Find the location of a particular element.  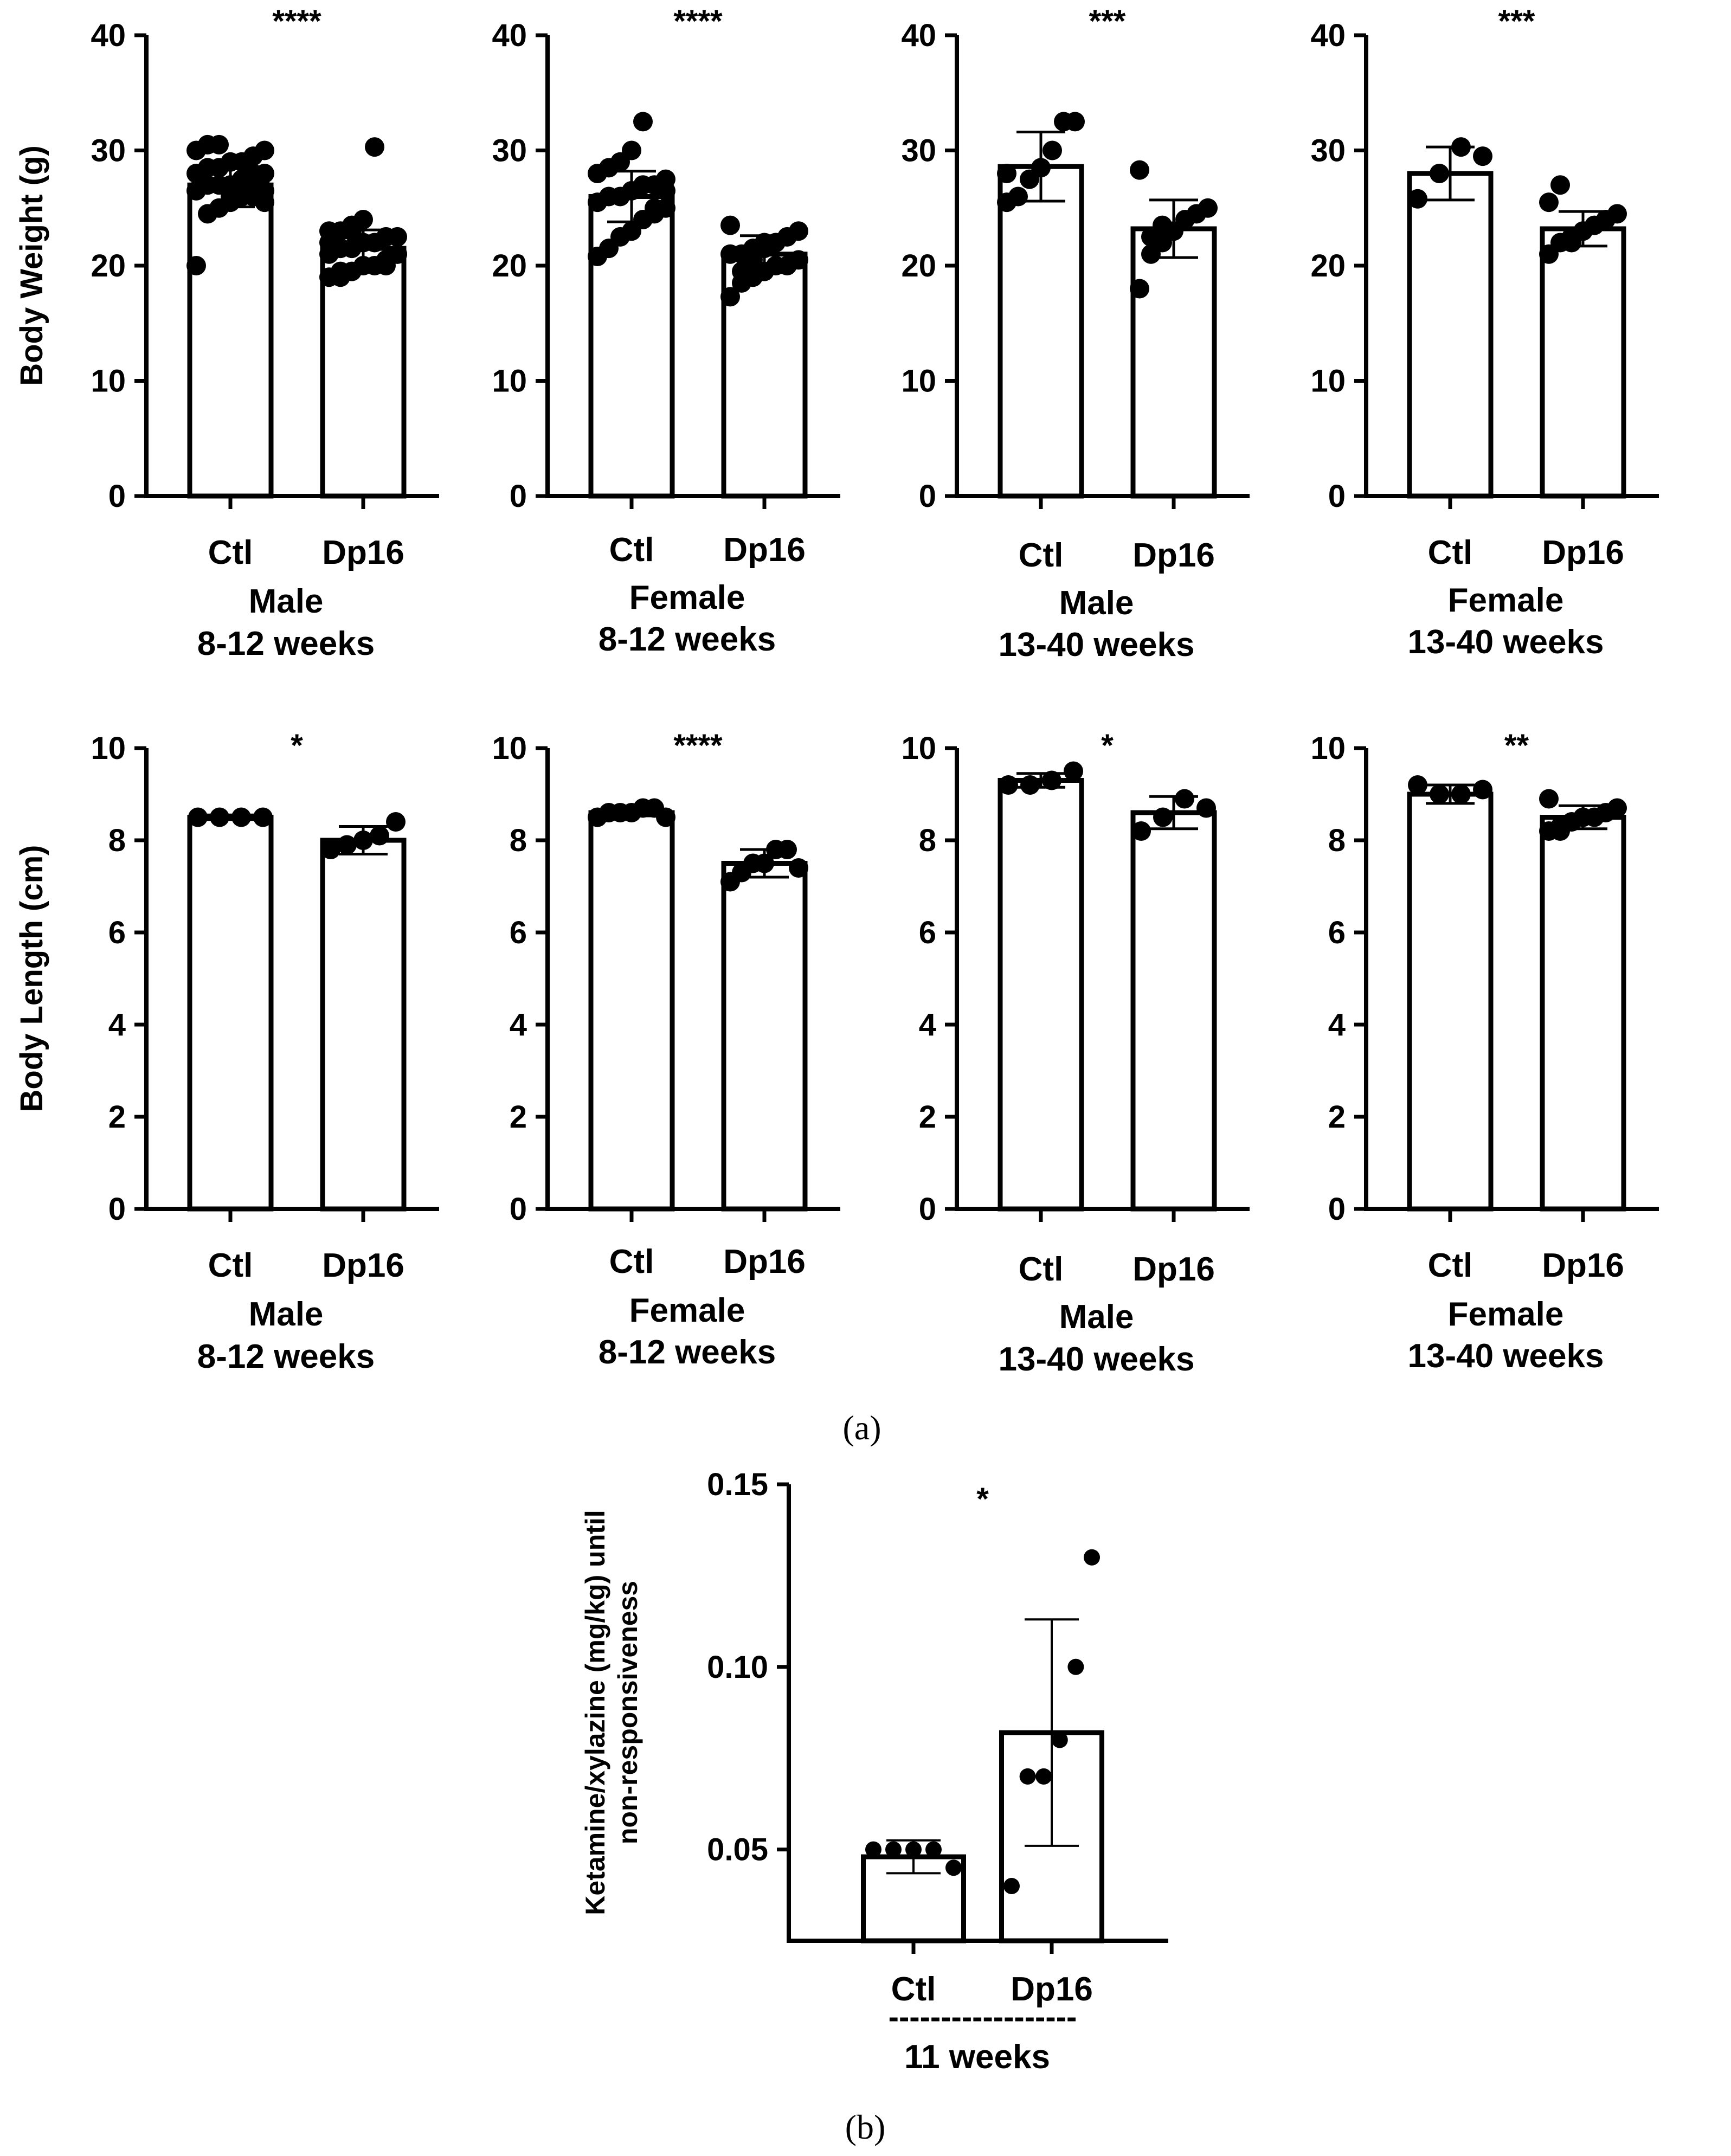

chart-body-length-female-8-12: 0 2 4 6 8 10 **** Ctl Dp16 Female 8-12 weeks is located at coordinates (666, 1049).